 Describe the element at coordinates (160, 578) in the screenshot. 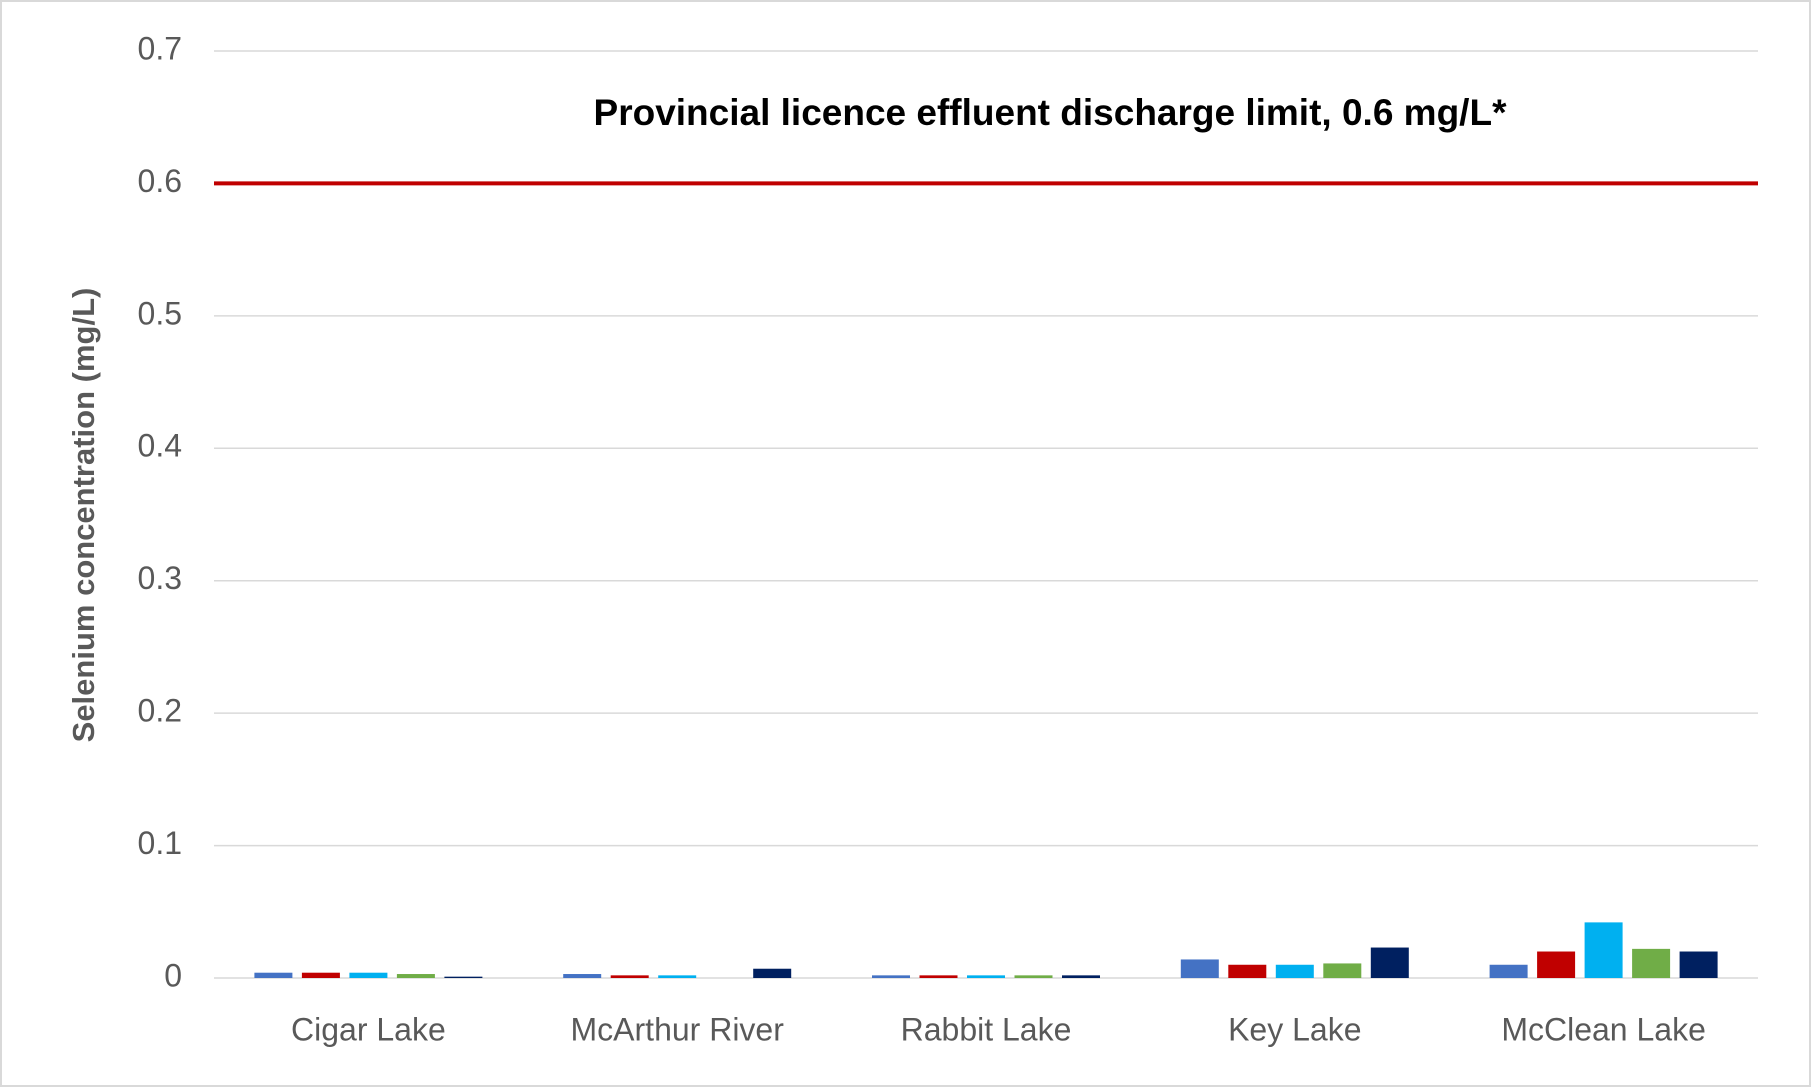

I see `y-tick-label: 0.3` at that location.